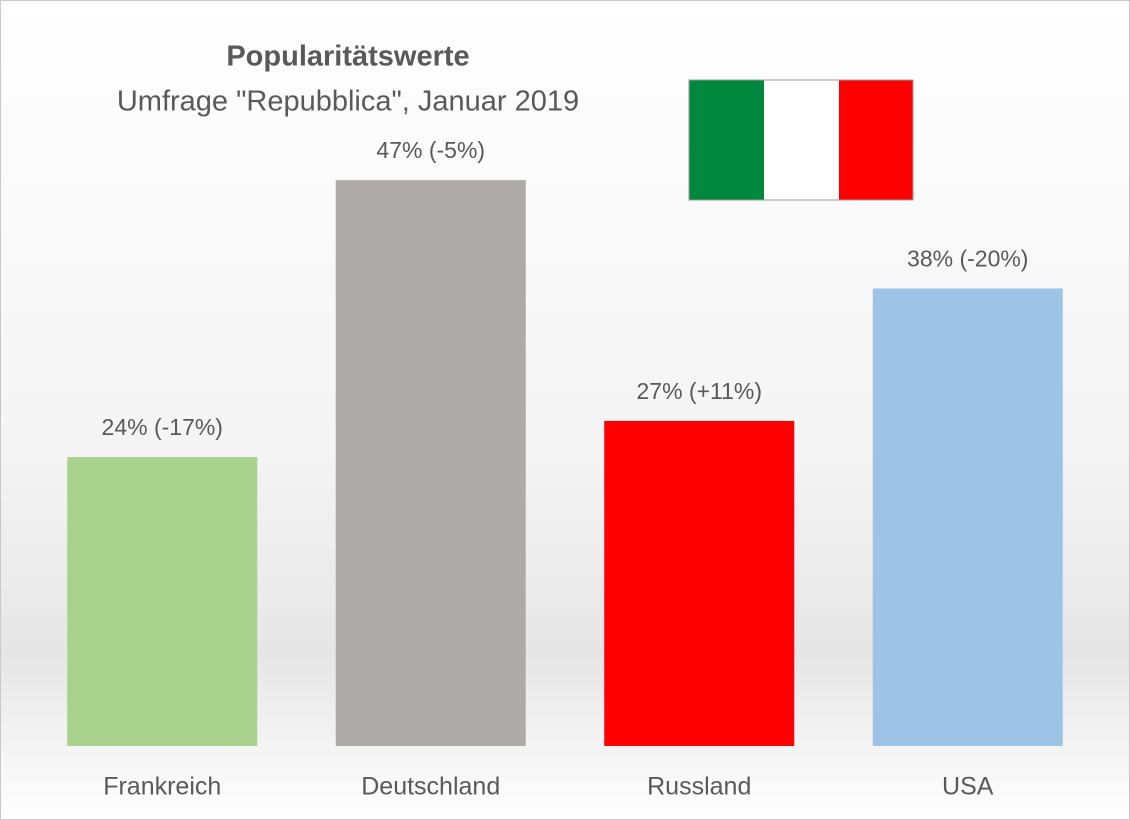 The image size is (1130, 820). What do you see at coordinates (430, 787) in the screenshot?
I see `x-tick-label: Deutschland` at bounding box center [430, 787].